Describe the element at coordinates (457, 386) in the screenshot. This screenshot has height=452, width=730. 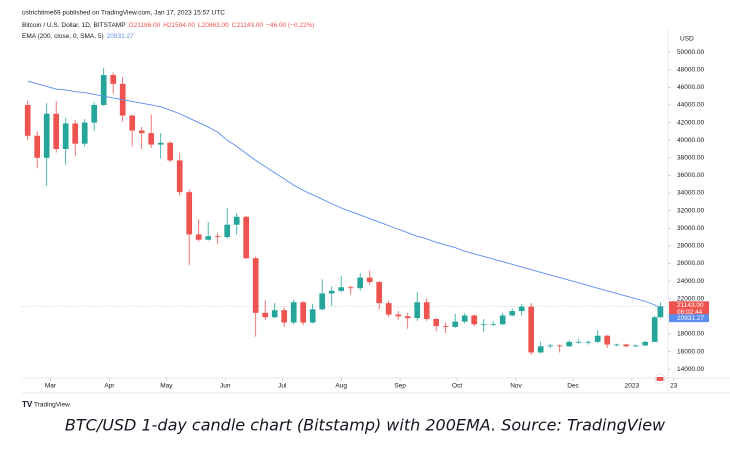
I see `x-tick-label: Oct` at that location.